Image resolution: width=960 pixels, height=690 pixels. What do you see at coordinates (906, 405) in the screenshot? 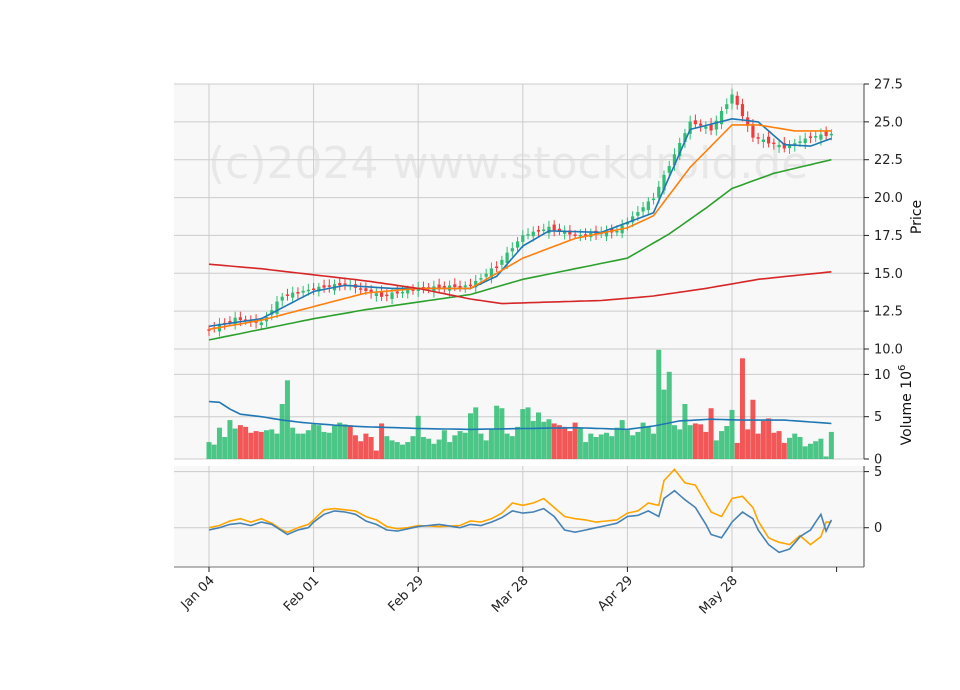
I see `volume-axis-label: Volume 106` at bounding box center [906, 405].